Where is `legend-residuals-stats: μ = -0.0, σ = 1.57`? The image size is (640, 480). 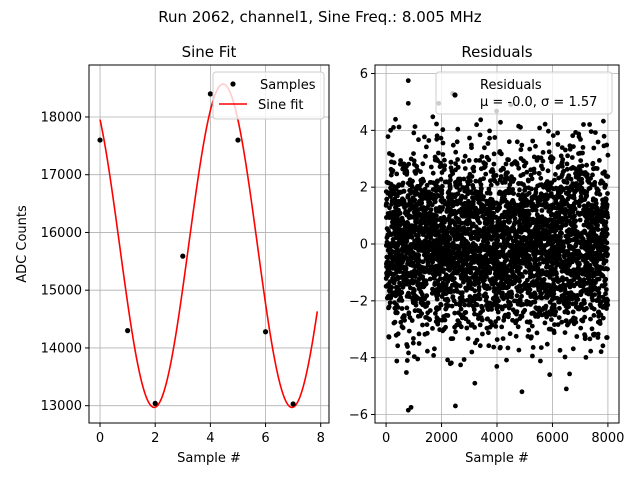 legend-residuals-stats: μ = -0.0, σ = 1.57 is located at coordinates (538, 102).